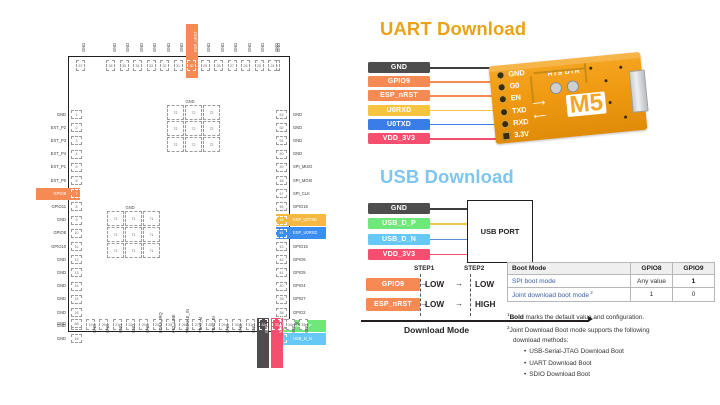 The image size is (720, 405). Describe the element at coordinates (298, 114) in the screenshot. I see `pin-label-right-GND-53: GND` at that location.